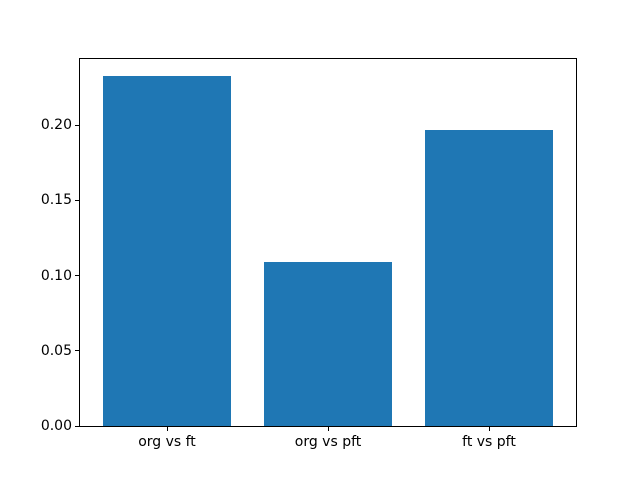 The height and width of the screenshot is (480, 640). What do you see at coordinates (167, 442) in the screenshot?
I see `x-tick-label: org vs ft` at bounding box center [167, 442].